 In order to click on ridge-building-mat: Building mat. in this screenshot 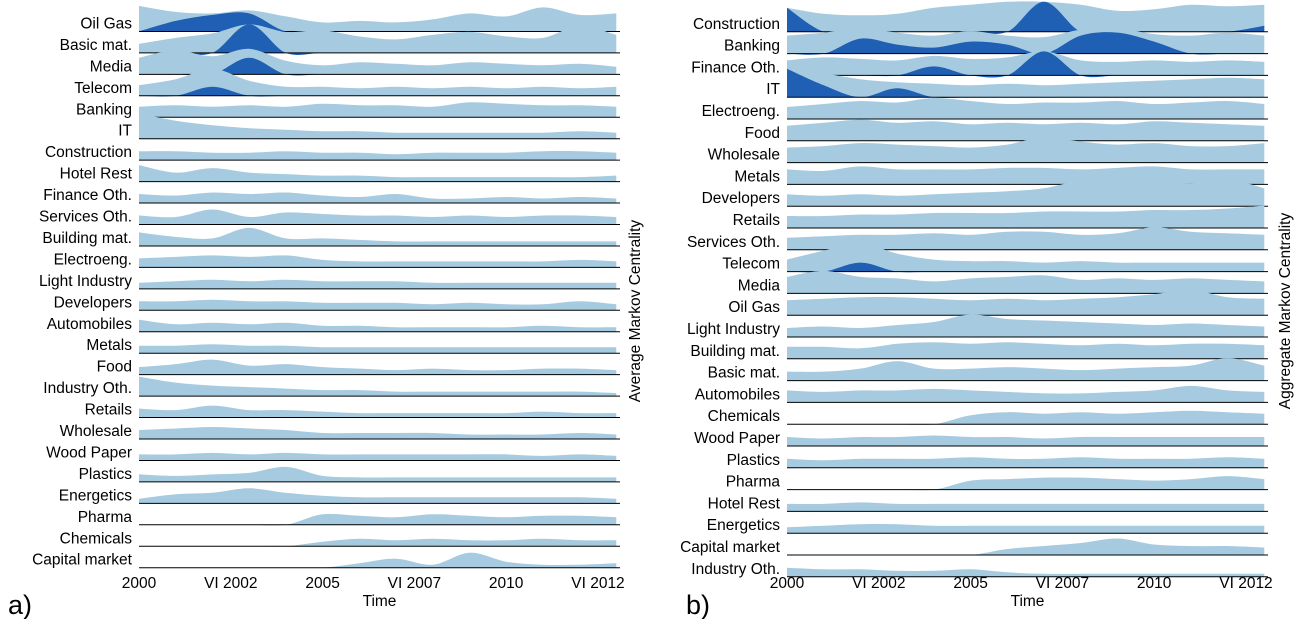, I will do `click(979, 351)`.